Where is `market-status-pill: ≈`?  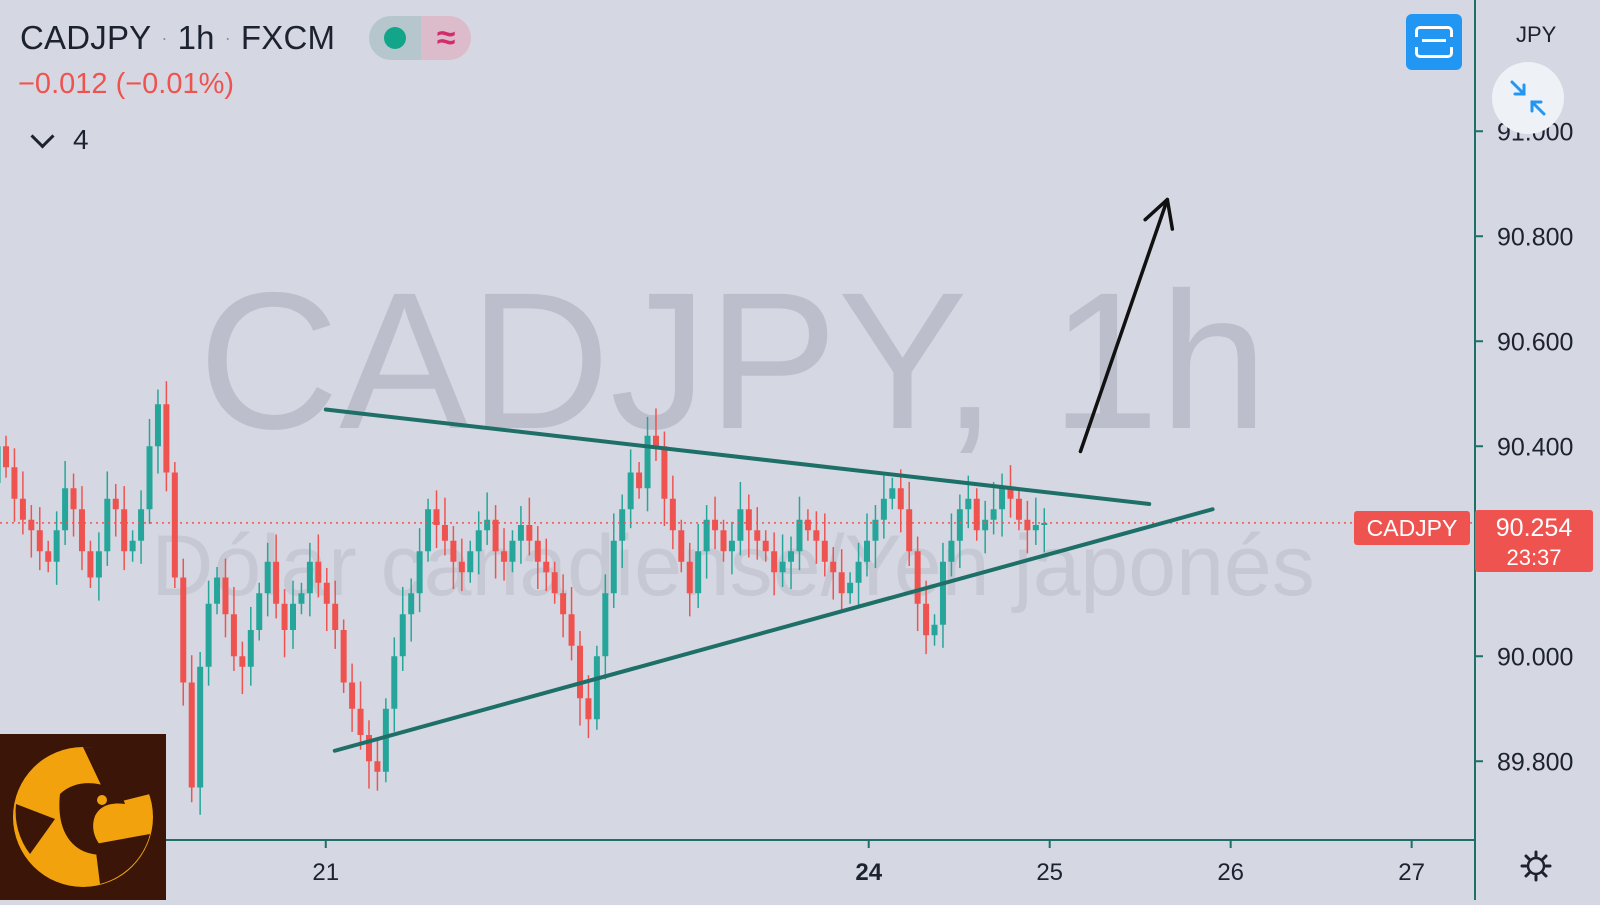
market-status-pill: ≈ is located at coordinates (420, 38).